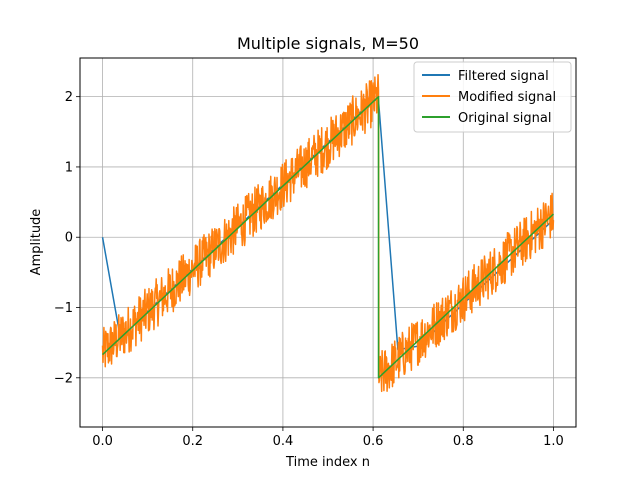 The image size is (640, 480). I want to click on y-axis-label: Amplitude, so click(36, 242).